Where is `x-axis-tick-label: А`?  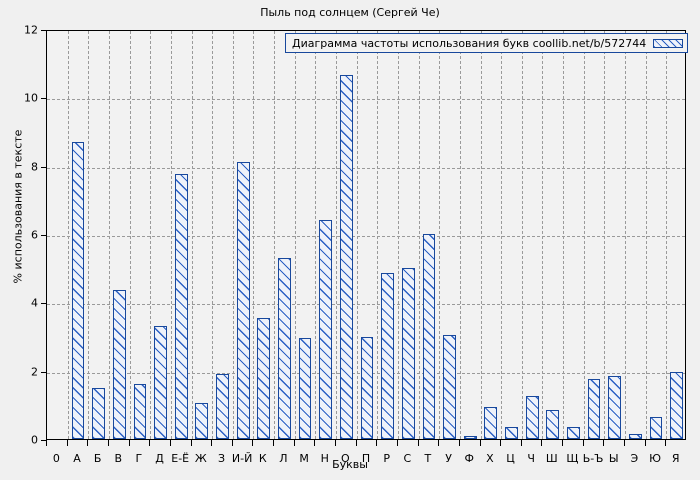 x-axis-tick-label: А is located at coordinates (77, 458).